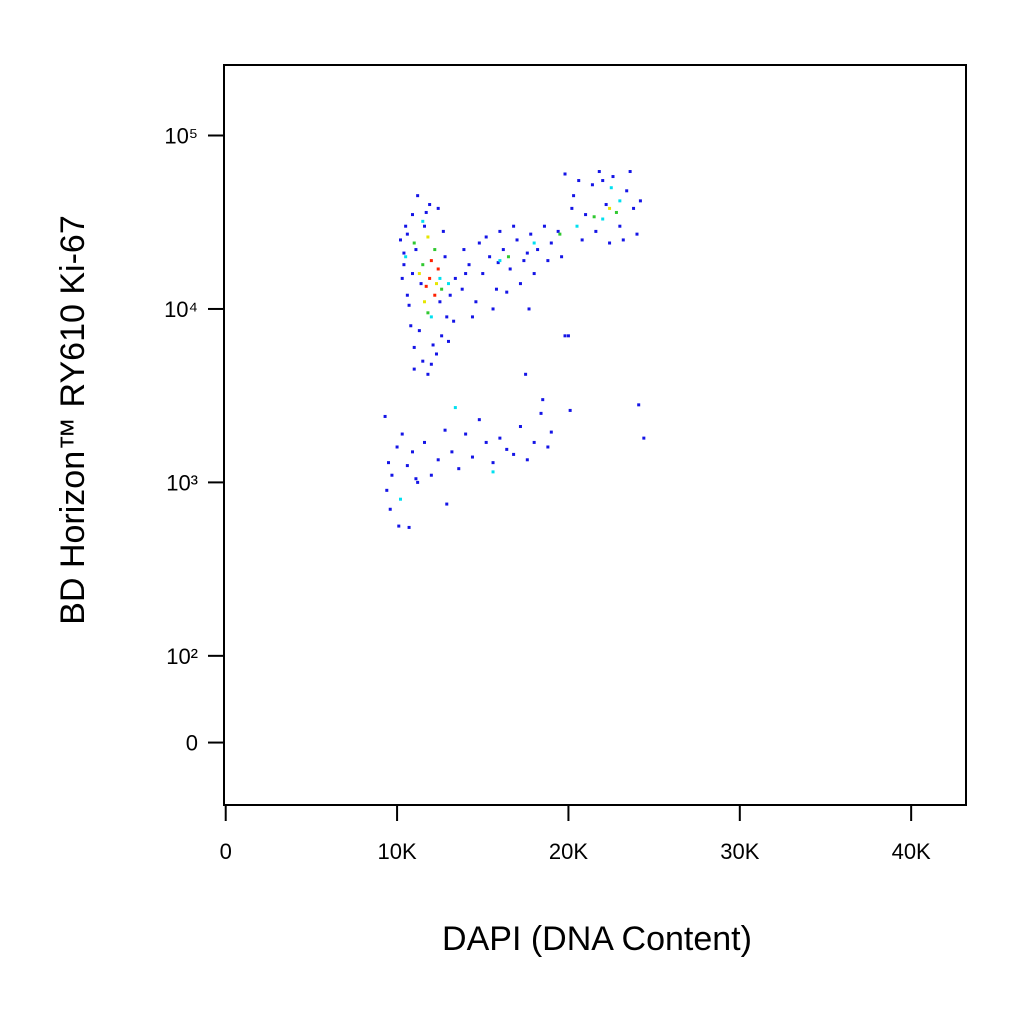 This screenshot has height=1024, width=1024. Describe the element at coordinates (181, 309) in the screenshot. I see `y-tick-label: 10⁴` at that location.